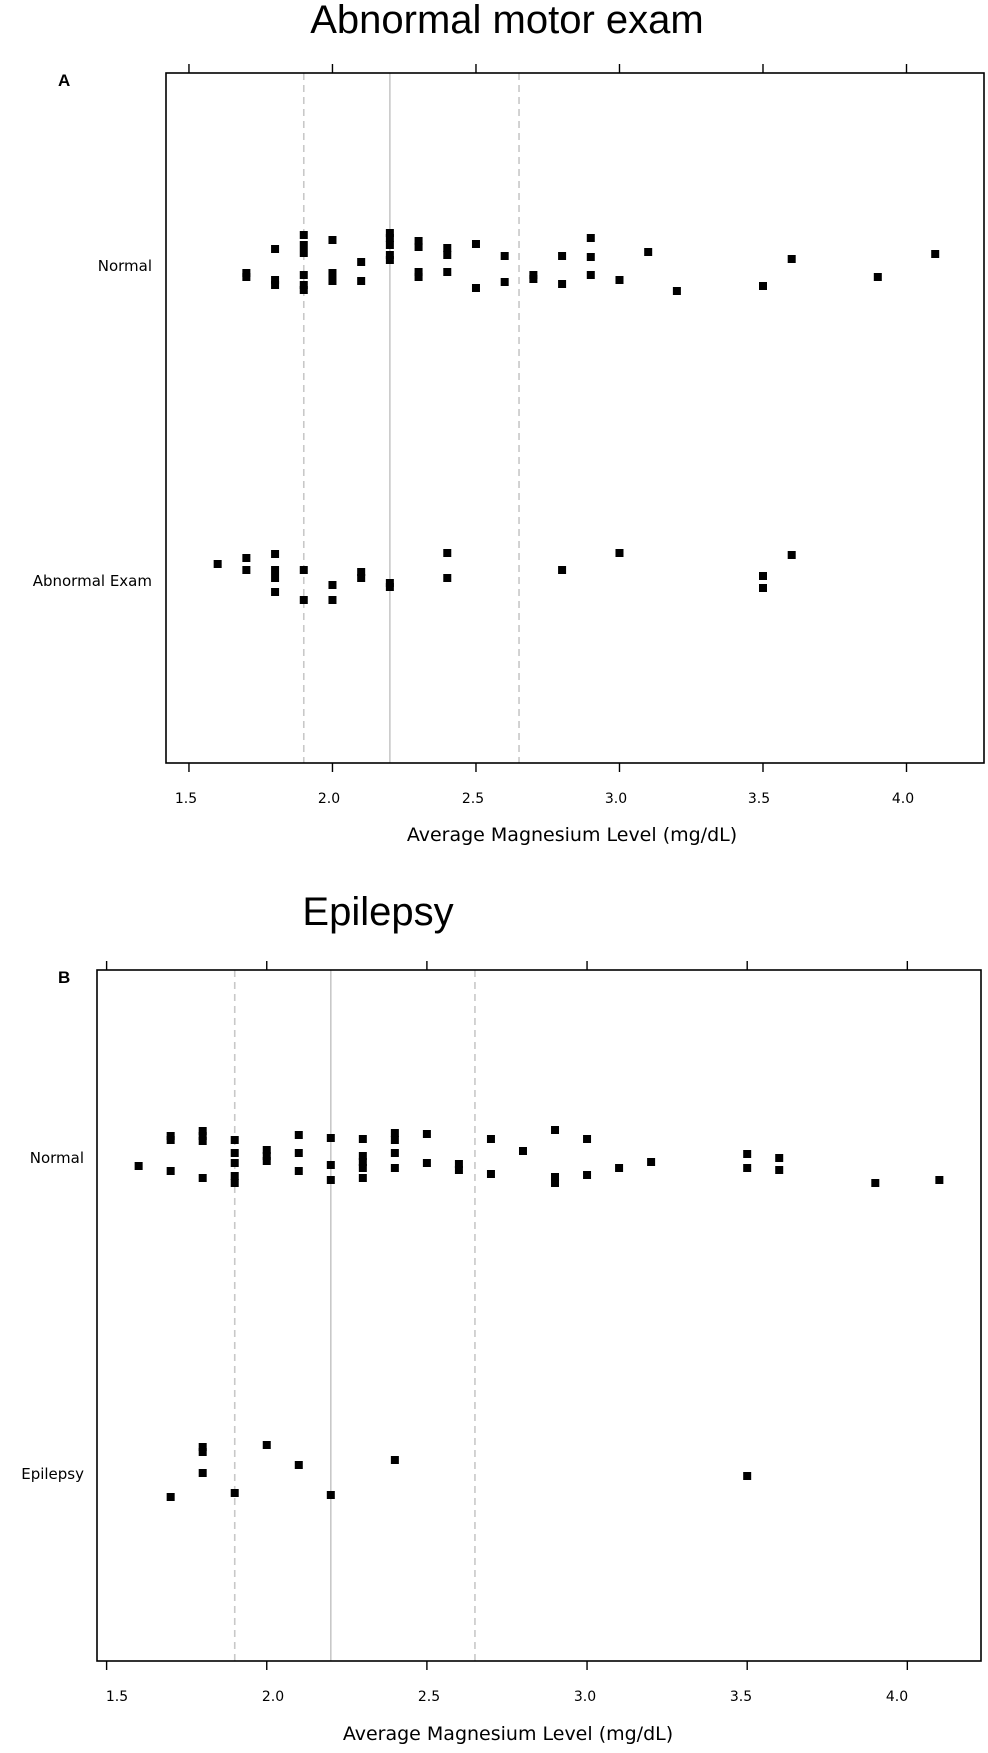 This screenshot has width=988, height=1753. What do you see at coordinates (64, 977) in the screenshot?
I see `panel-label: B` at bounding box center [64, 977].